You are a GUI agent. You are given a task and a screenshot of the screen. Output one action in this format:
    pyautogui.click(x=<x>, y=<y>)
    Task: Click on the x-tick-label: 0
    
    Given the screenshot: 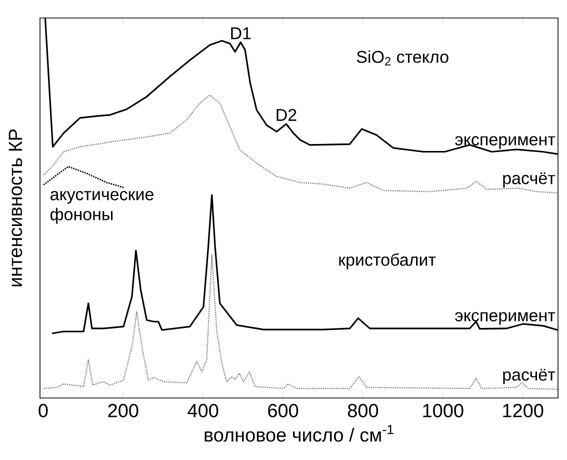 What is the action you would take?
    pyautogui.click(x=43, y=411)
    